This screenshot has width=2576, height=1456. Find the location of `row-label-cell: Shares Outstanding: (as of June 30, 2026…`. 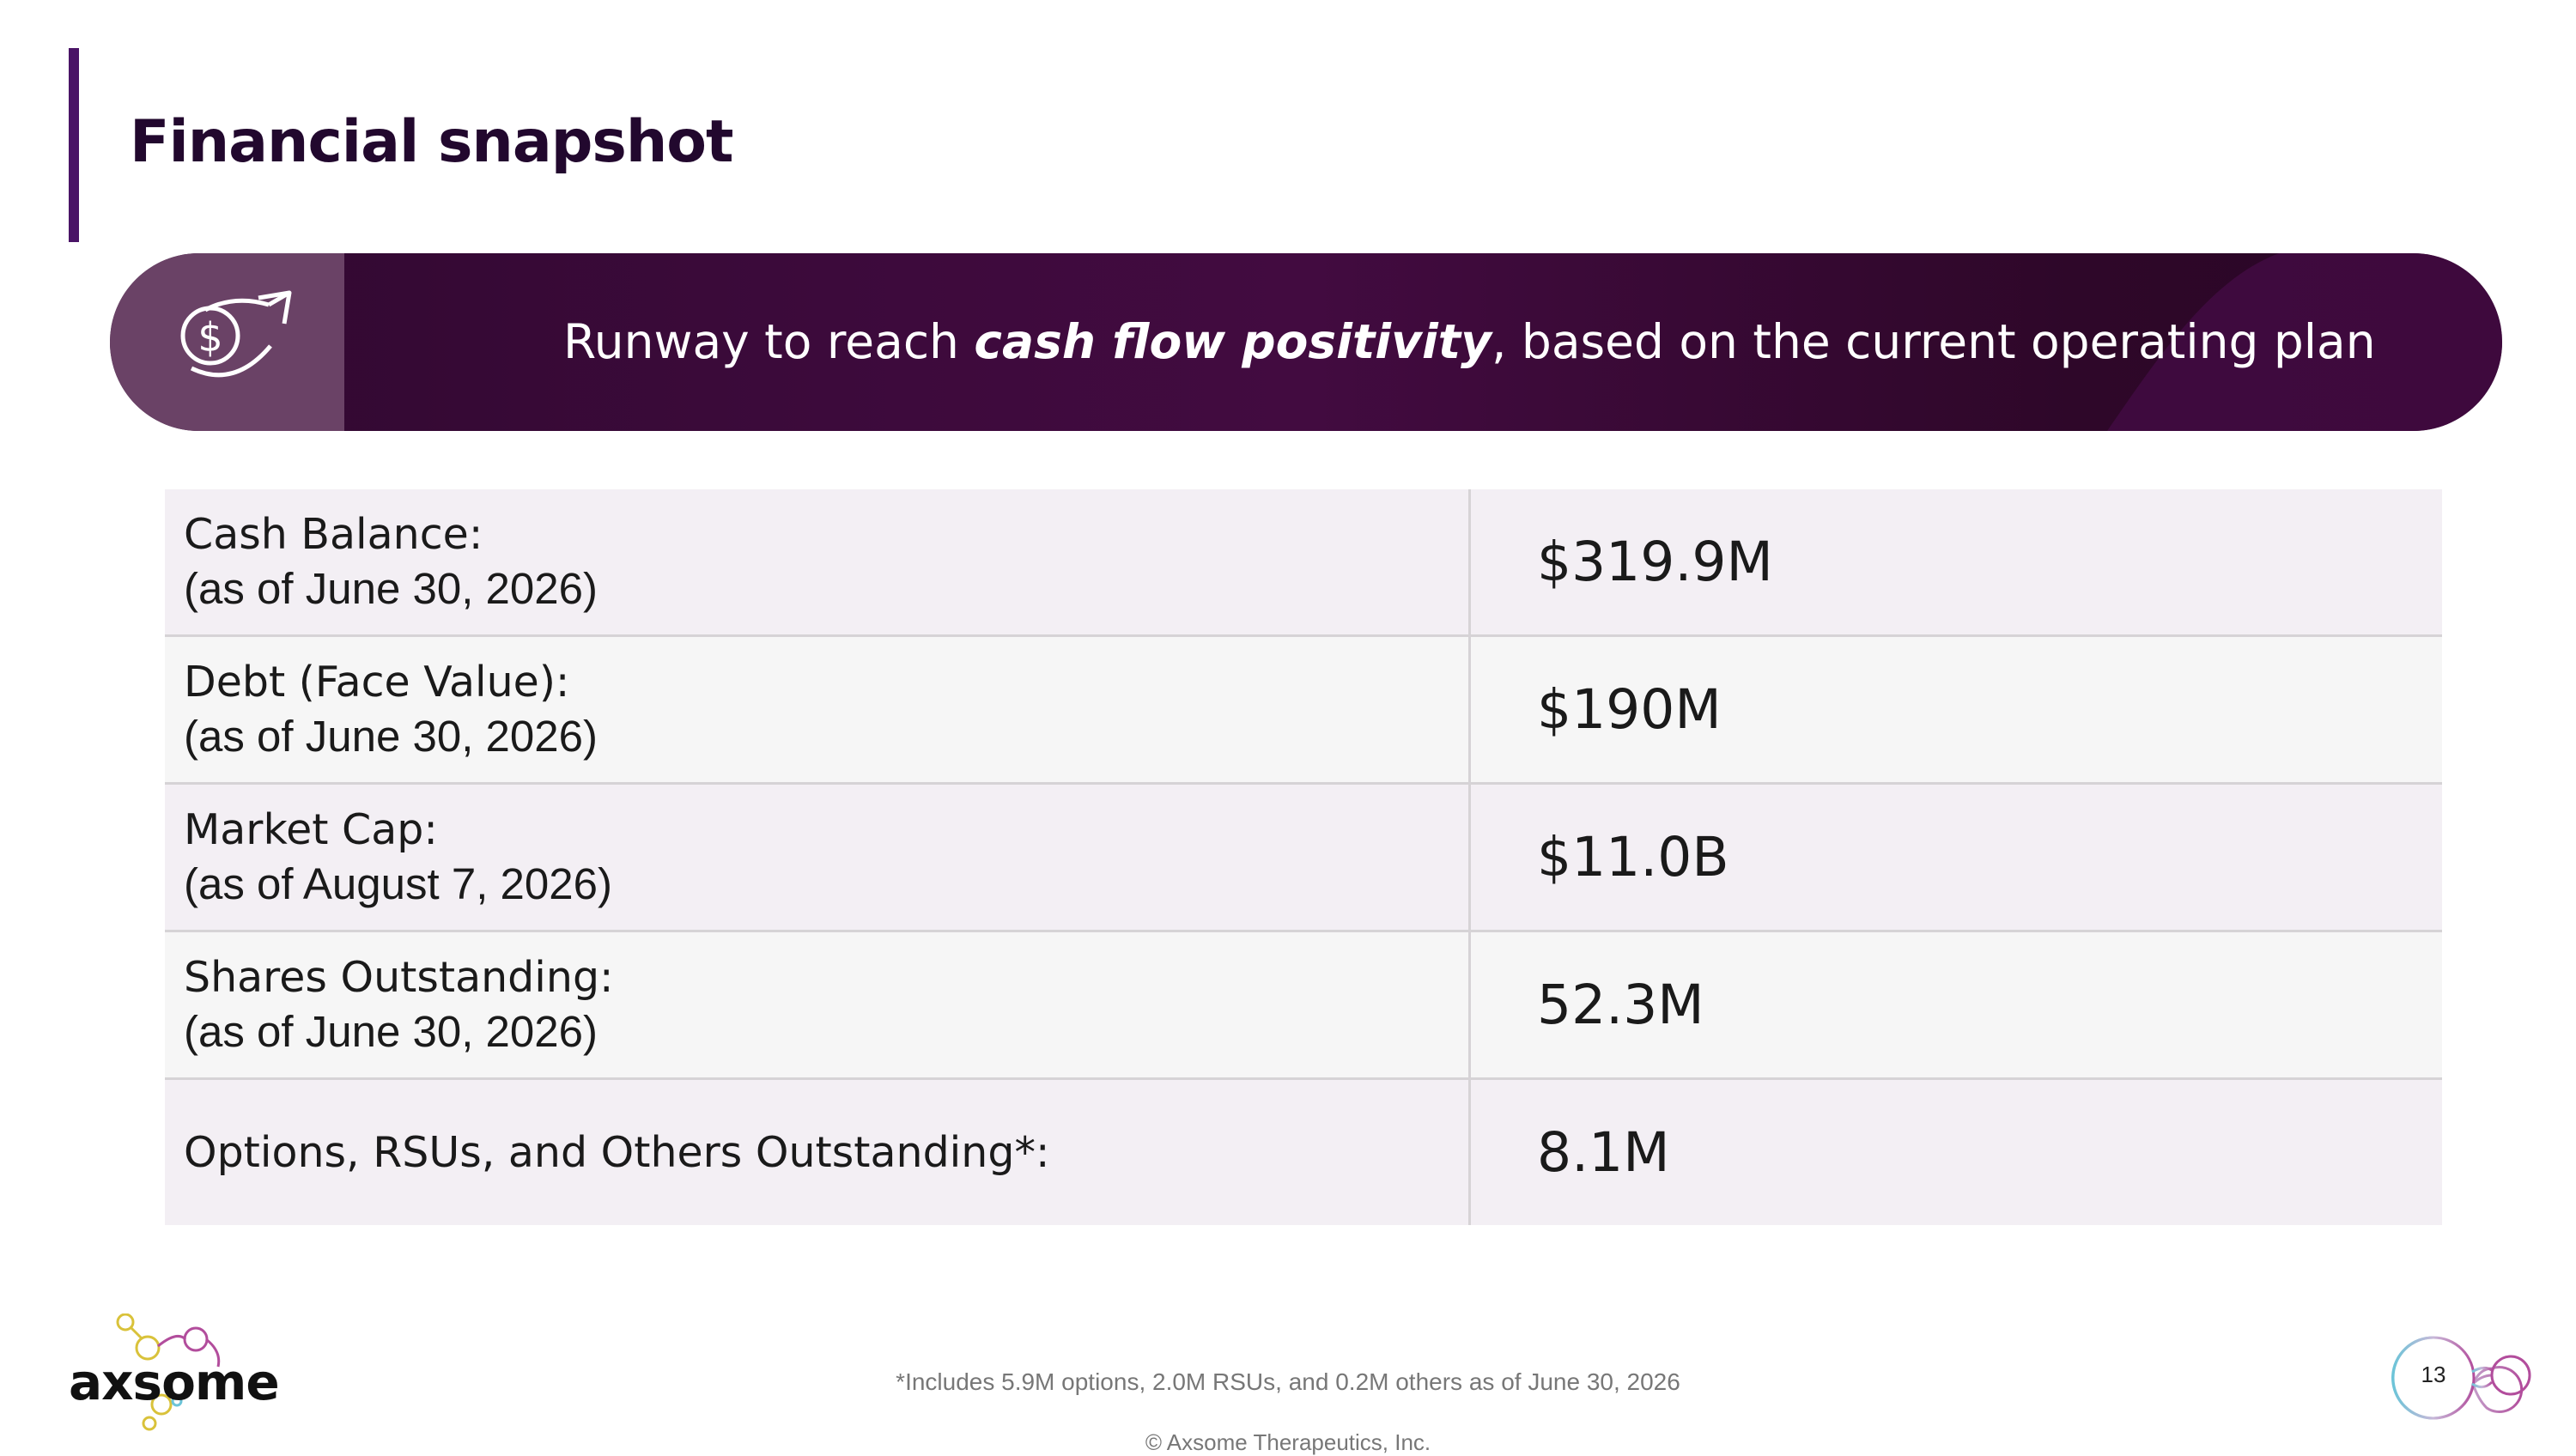

row-label-cell: Shares Outstanding: (as of June 30, 2026… is located at coordinates (818, 1004).